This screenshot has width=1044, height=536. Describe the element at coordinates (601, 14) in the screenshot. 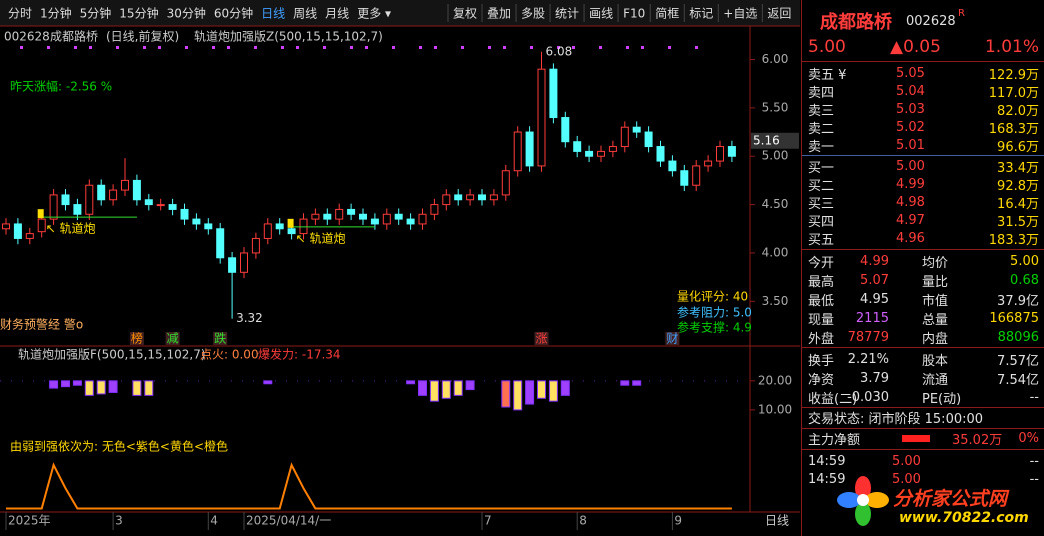

I see `toolbar-button: 画线` at that location.